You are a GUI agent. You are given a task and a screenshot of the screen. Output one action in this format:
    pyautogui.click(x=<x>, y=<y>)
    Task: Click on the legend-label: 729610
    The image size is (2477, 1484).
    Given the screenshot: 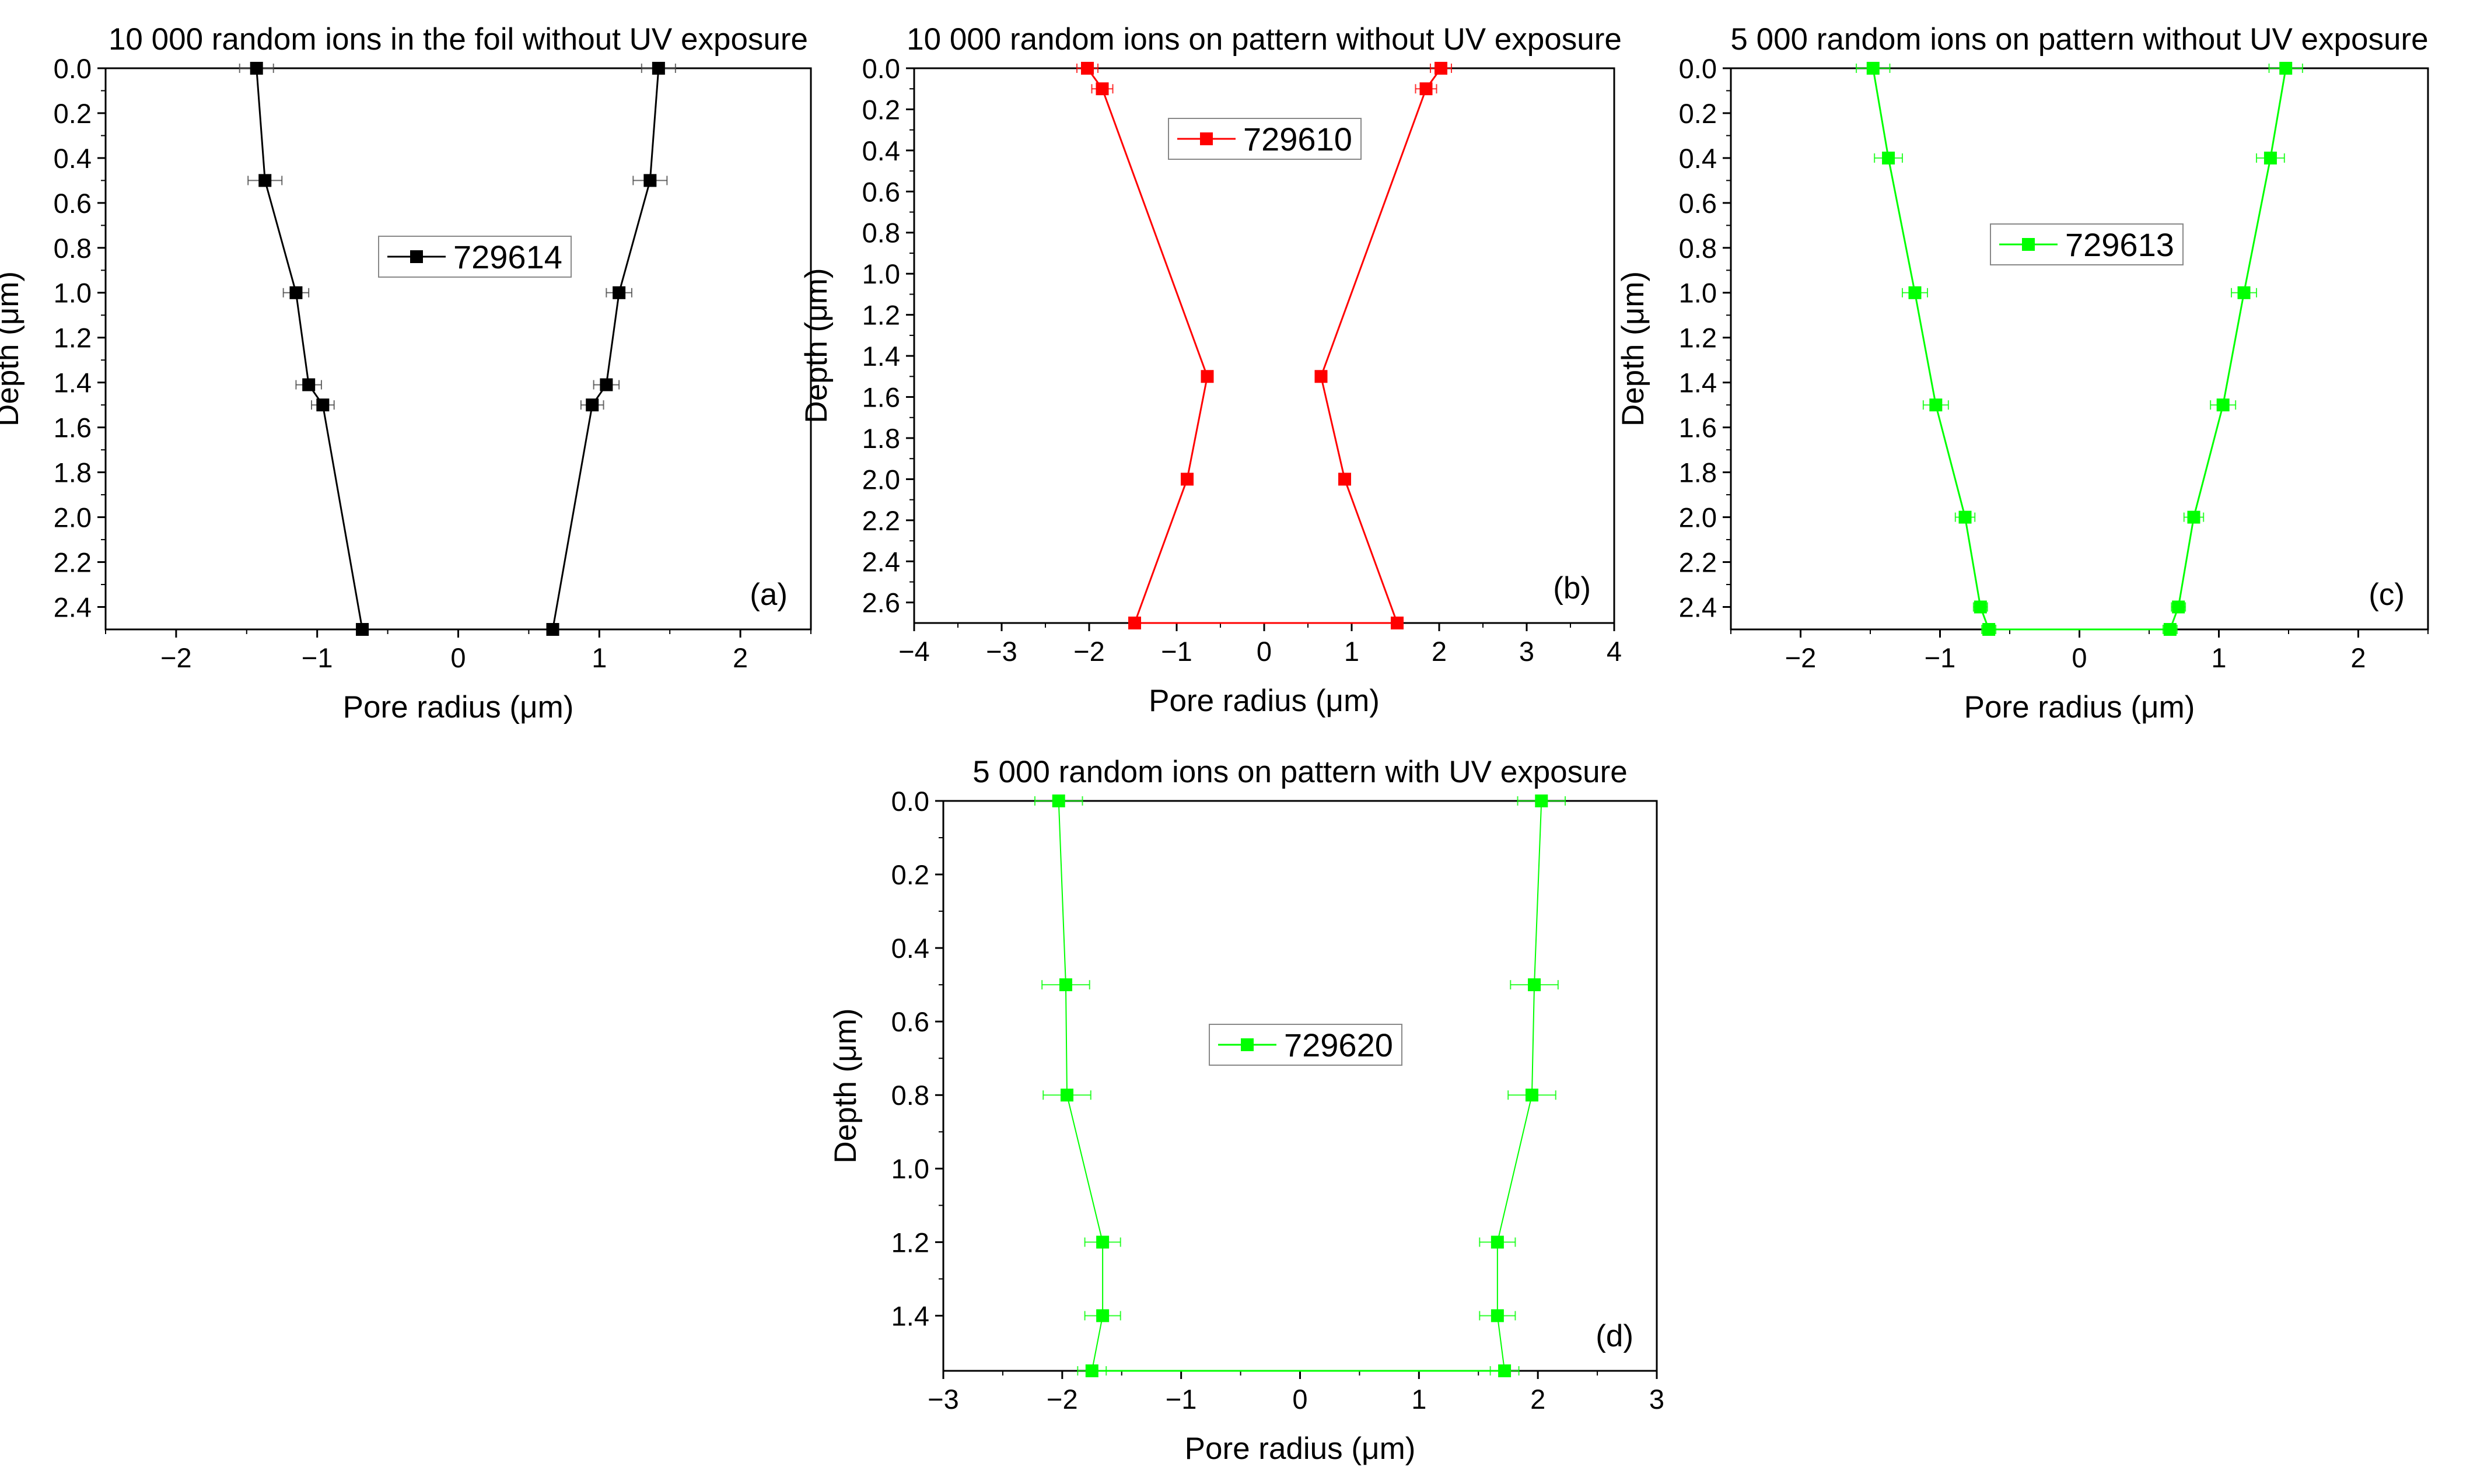 What is the action you would take?
    pyautogui.click(x=1298, y=139)
    